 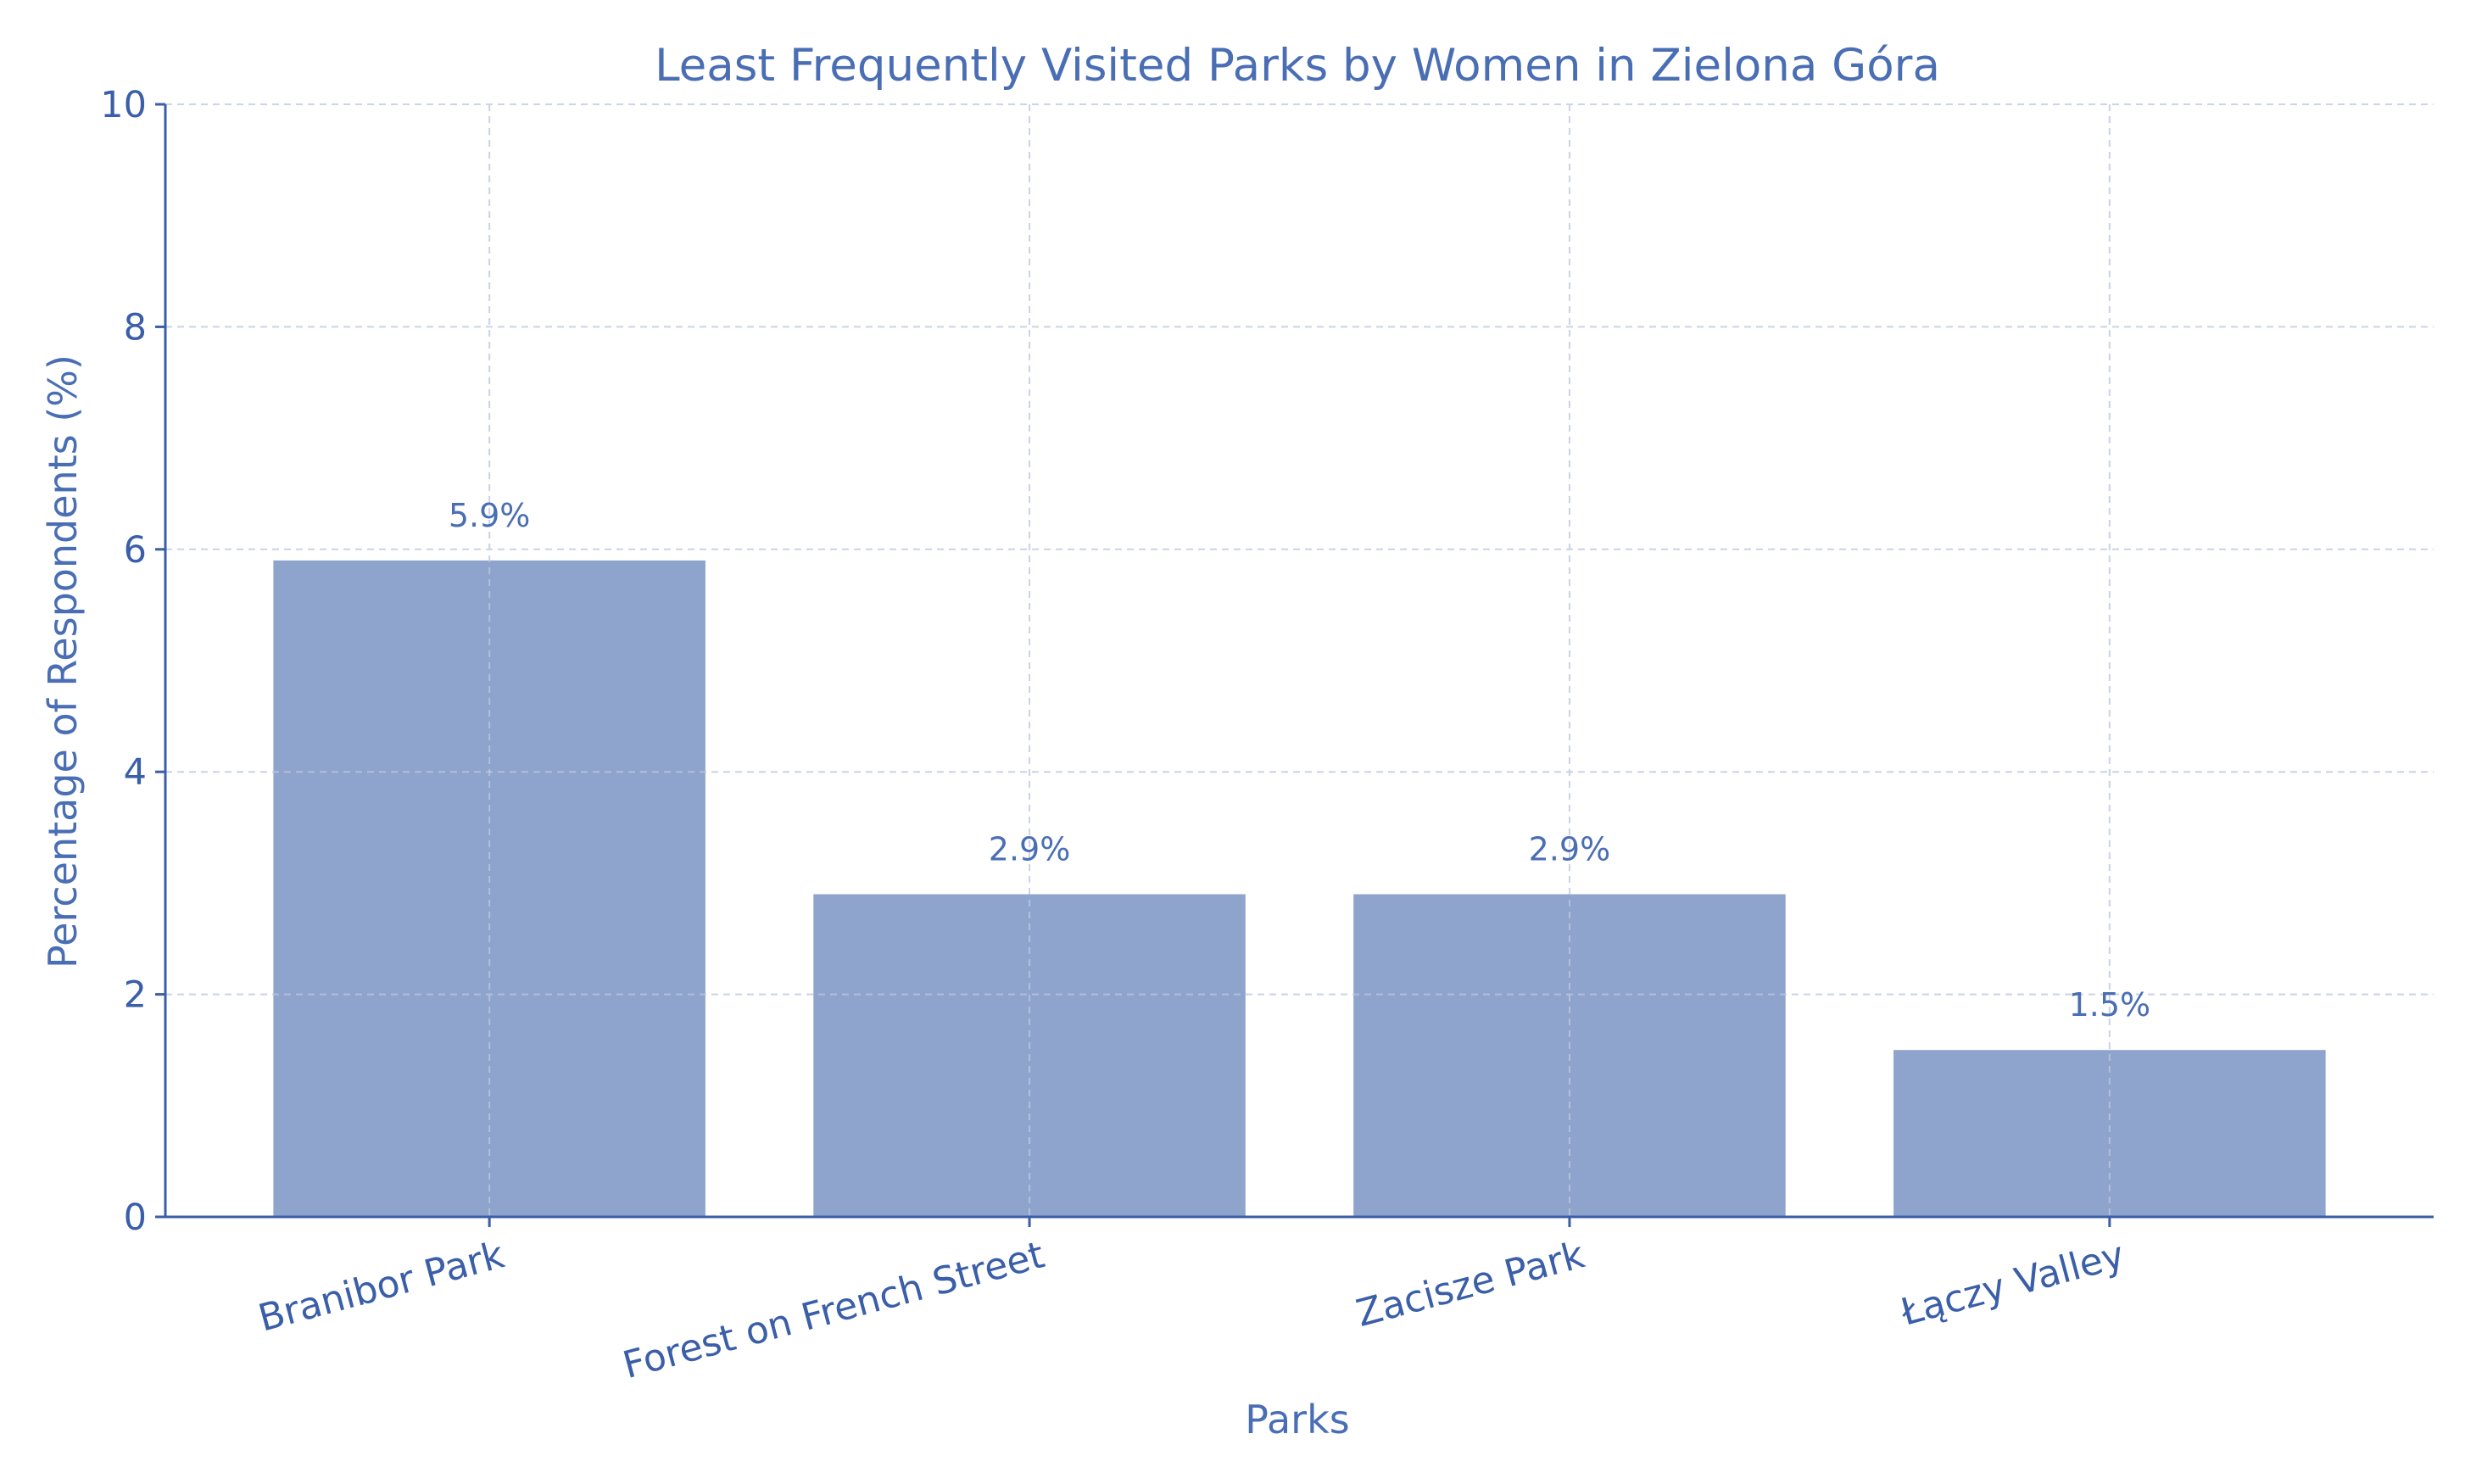 I want to click on x-tick-label: Branibor Park, so click(x=382, y=1286).